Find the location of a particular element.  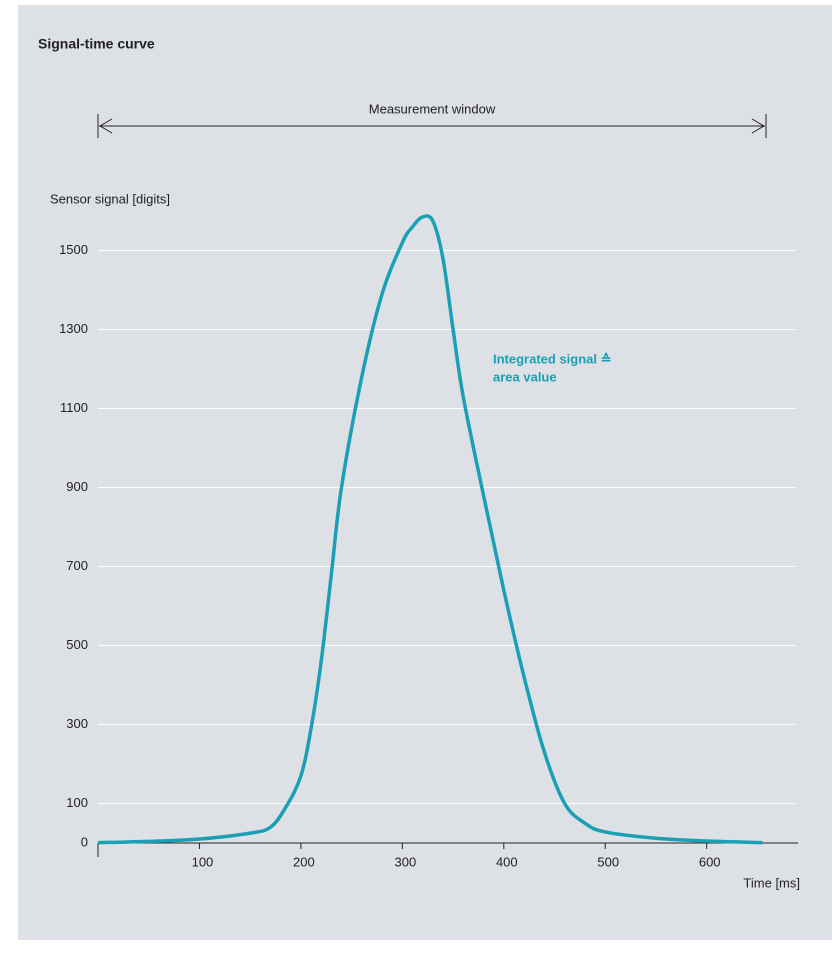

x-axis-label: Time [ms] is located at coordinates (771, 882).